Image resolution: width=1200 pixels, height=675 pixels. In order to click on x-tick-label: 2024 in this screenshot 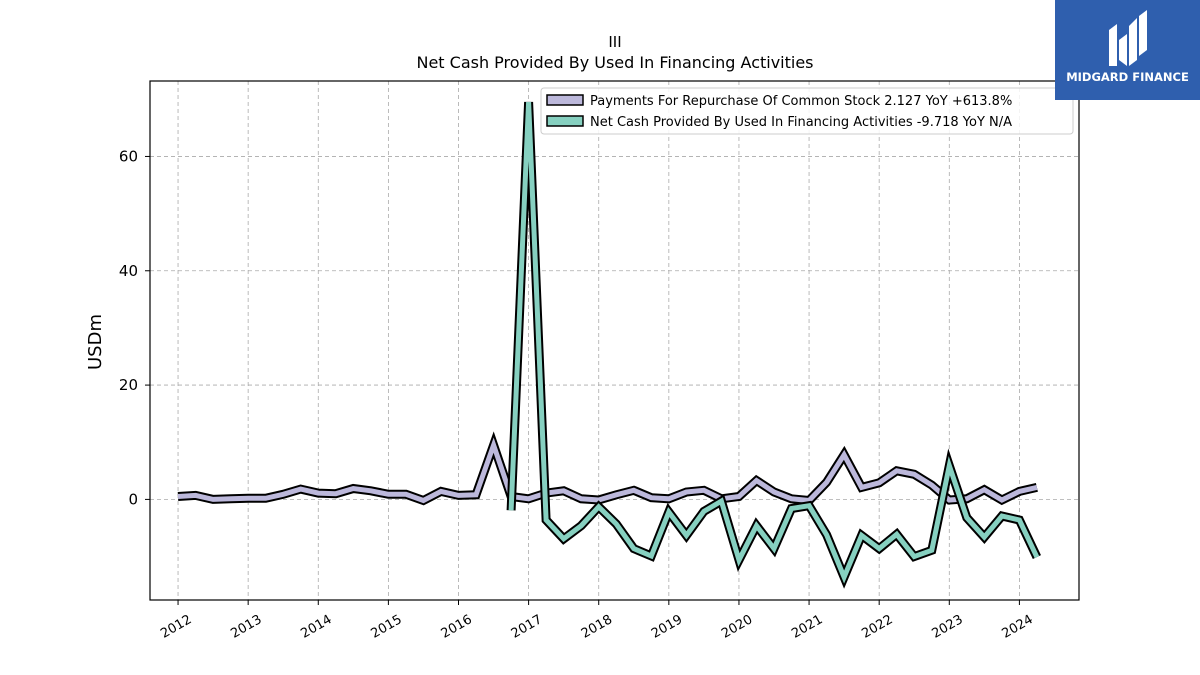, I will do `click(1018, 627)`.